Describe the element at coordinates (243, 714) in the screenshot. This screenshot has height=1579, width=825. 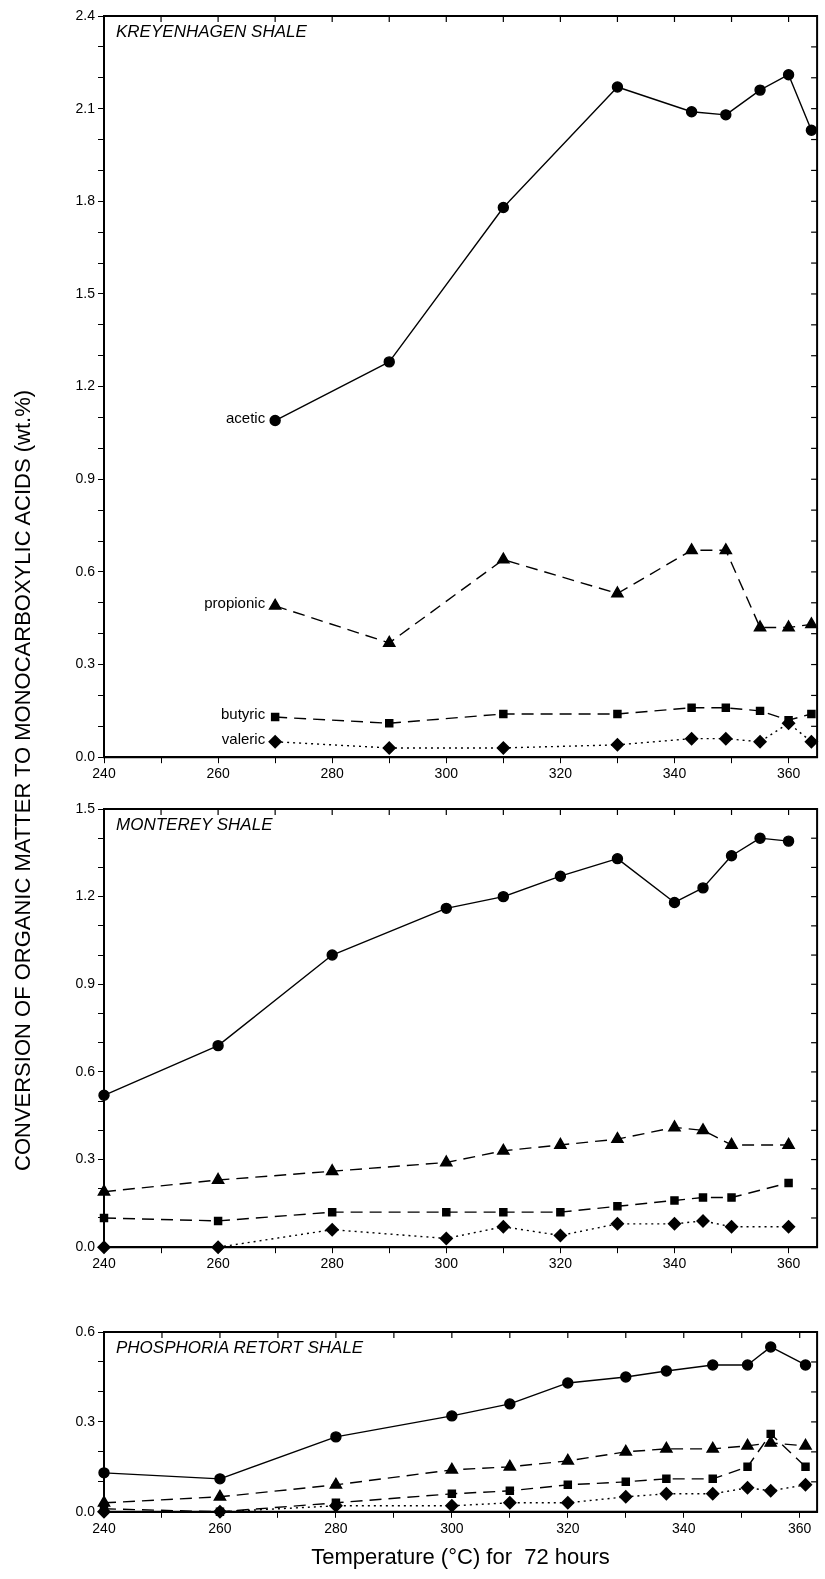
I see `series-label: butyric` at that location.